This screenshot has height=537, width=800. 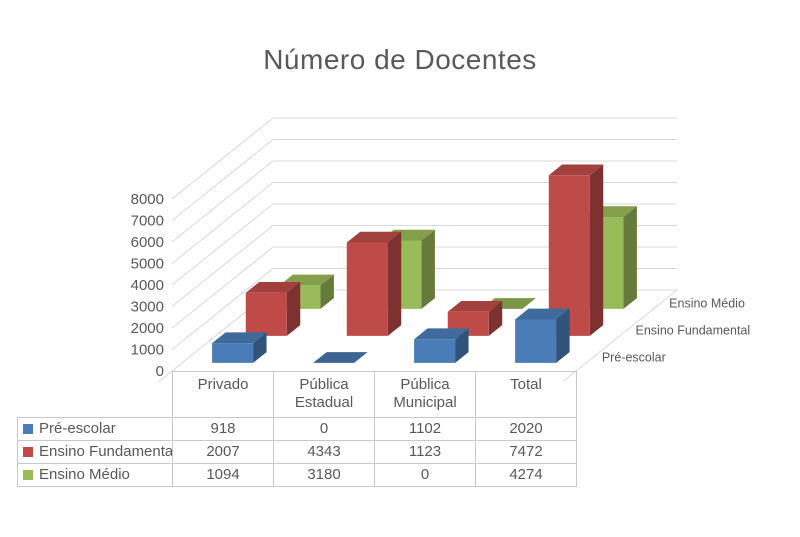 I want to click on y-axis-tick-label: 1000, so click(x=147, y=350).